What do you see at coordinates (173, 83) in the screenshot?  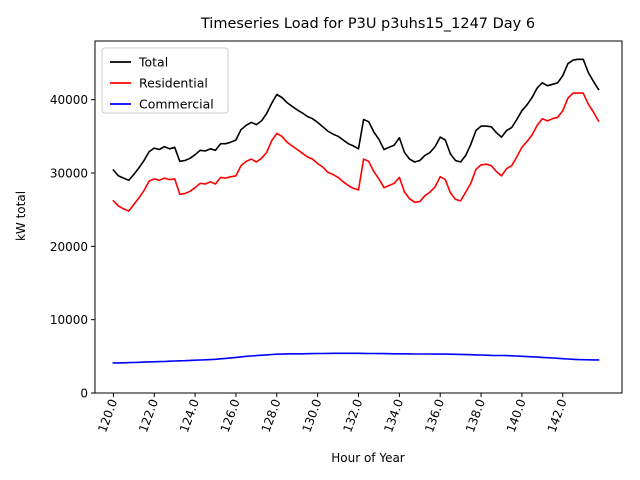 I see `legend-label: Residential` at bounding box center [173, 83].